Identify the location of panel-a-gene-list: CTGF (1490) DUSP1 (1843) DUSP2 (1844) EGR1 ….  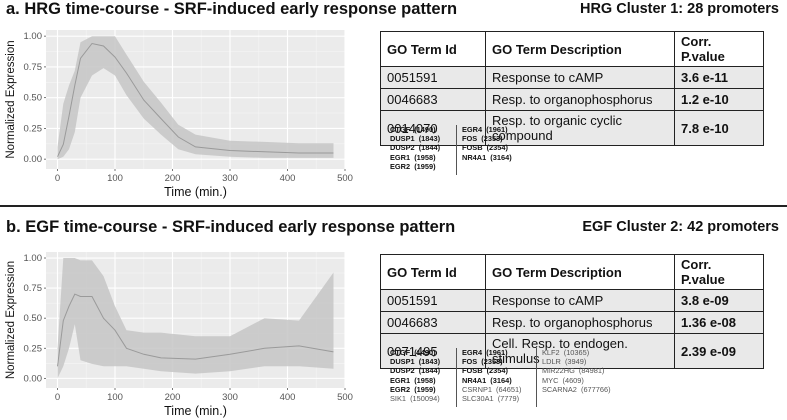
(490, 150).